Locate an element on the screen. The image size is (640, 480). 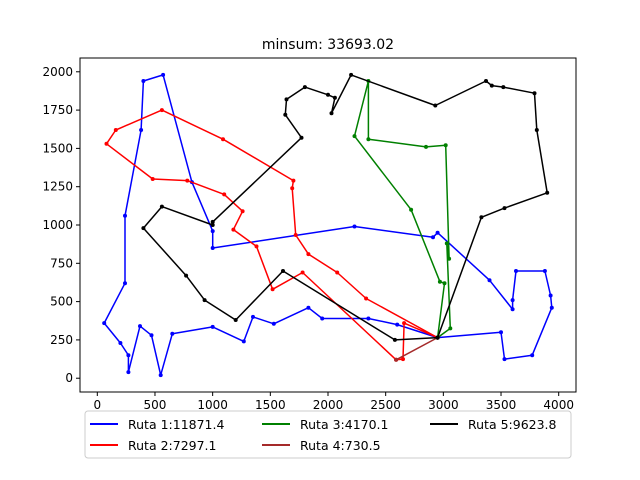
y-tick-label: 1000 is located at coordinates (57, 225).